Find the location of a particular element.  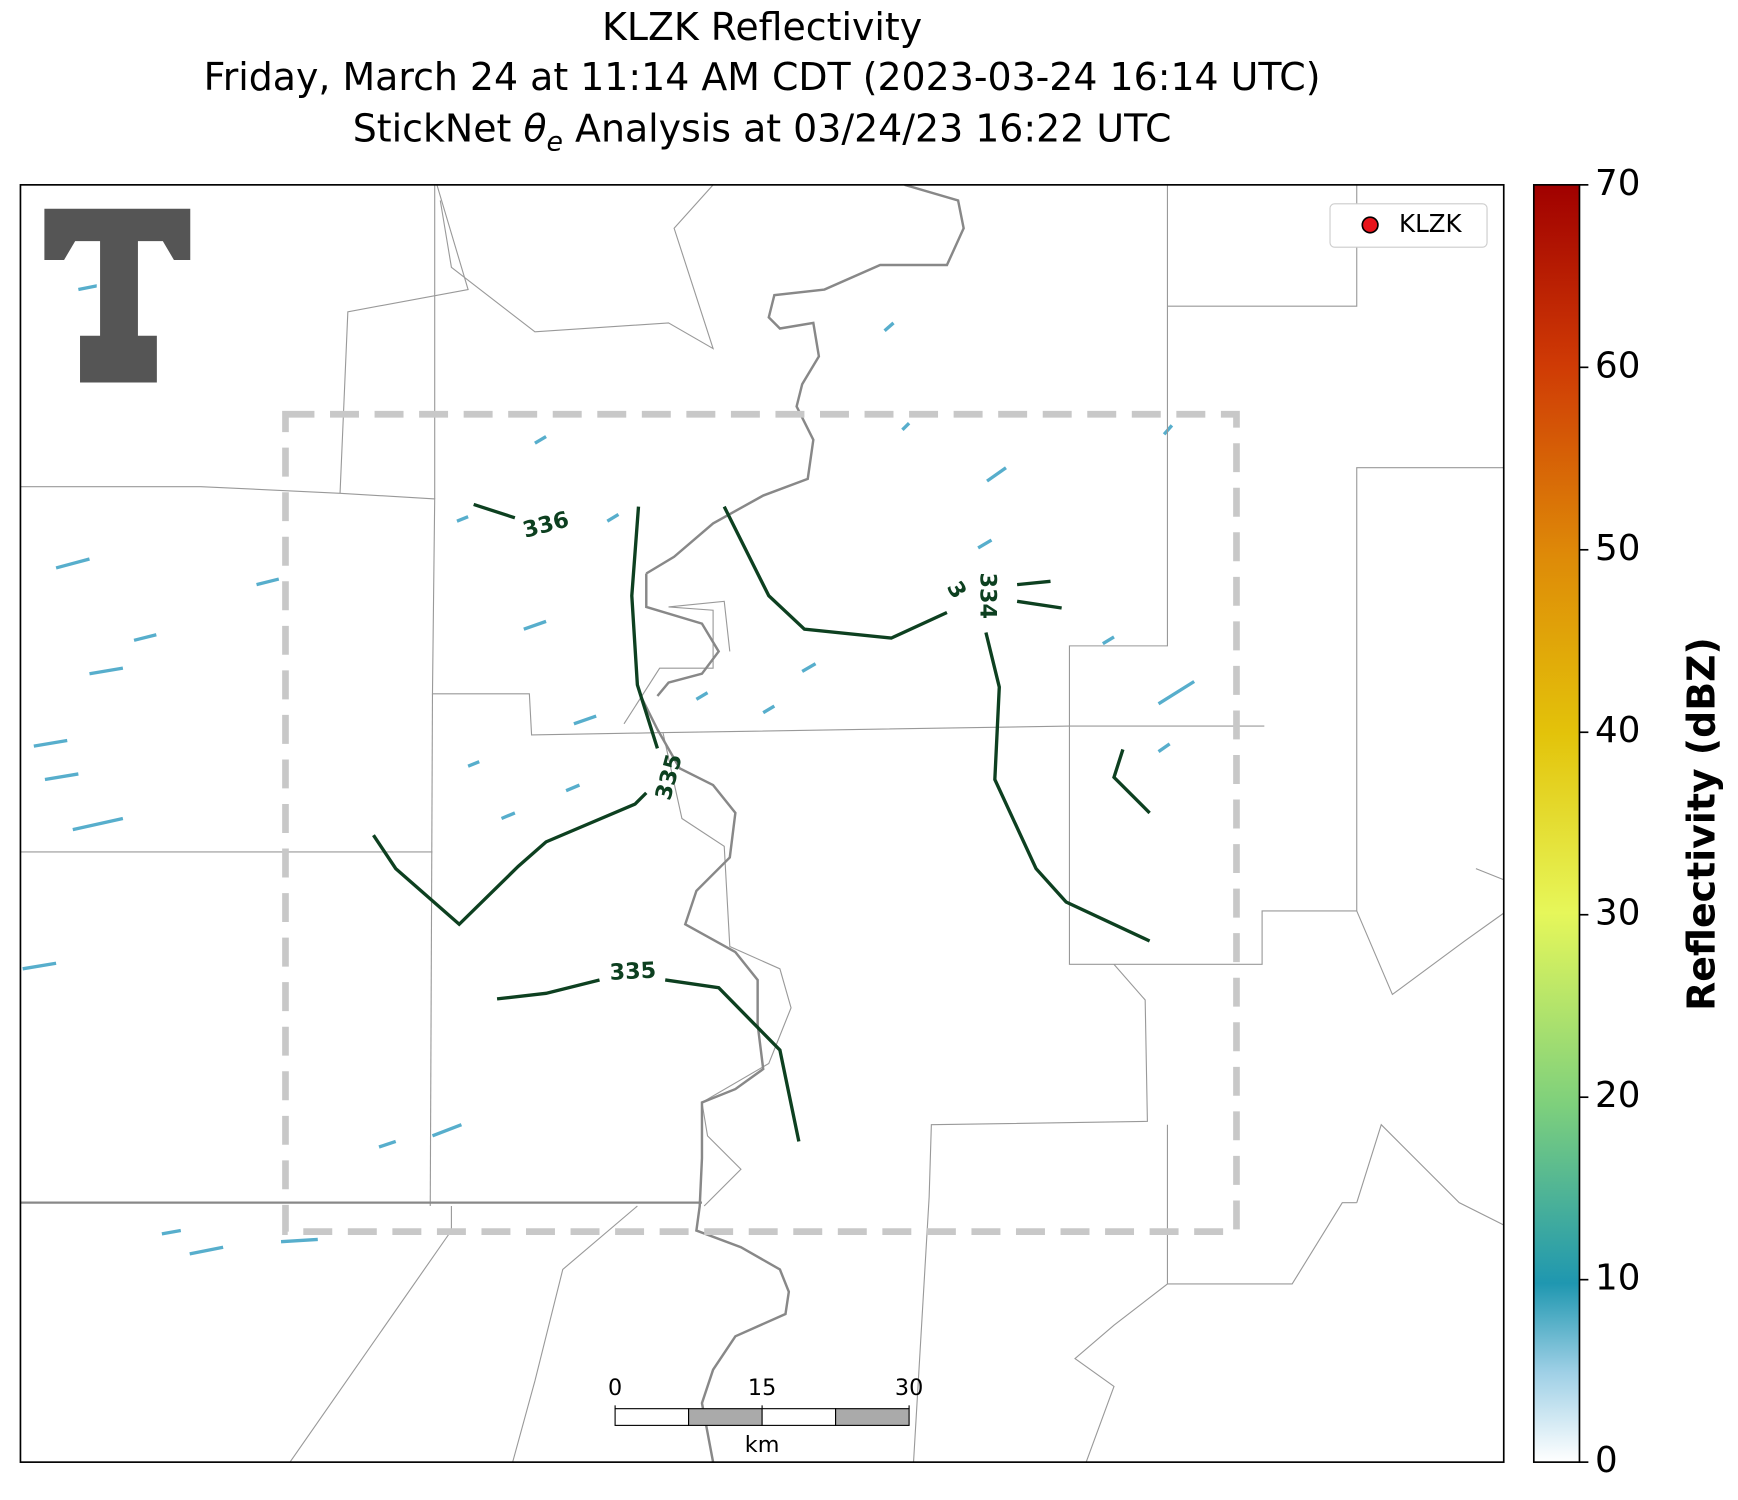

colorbar-tick-label: 30 is located at coordinates (1617, 913).